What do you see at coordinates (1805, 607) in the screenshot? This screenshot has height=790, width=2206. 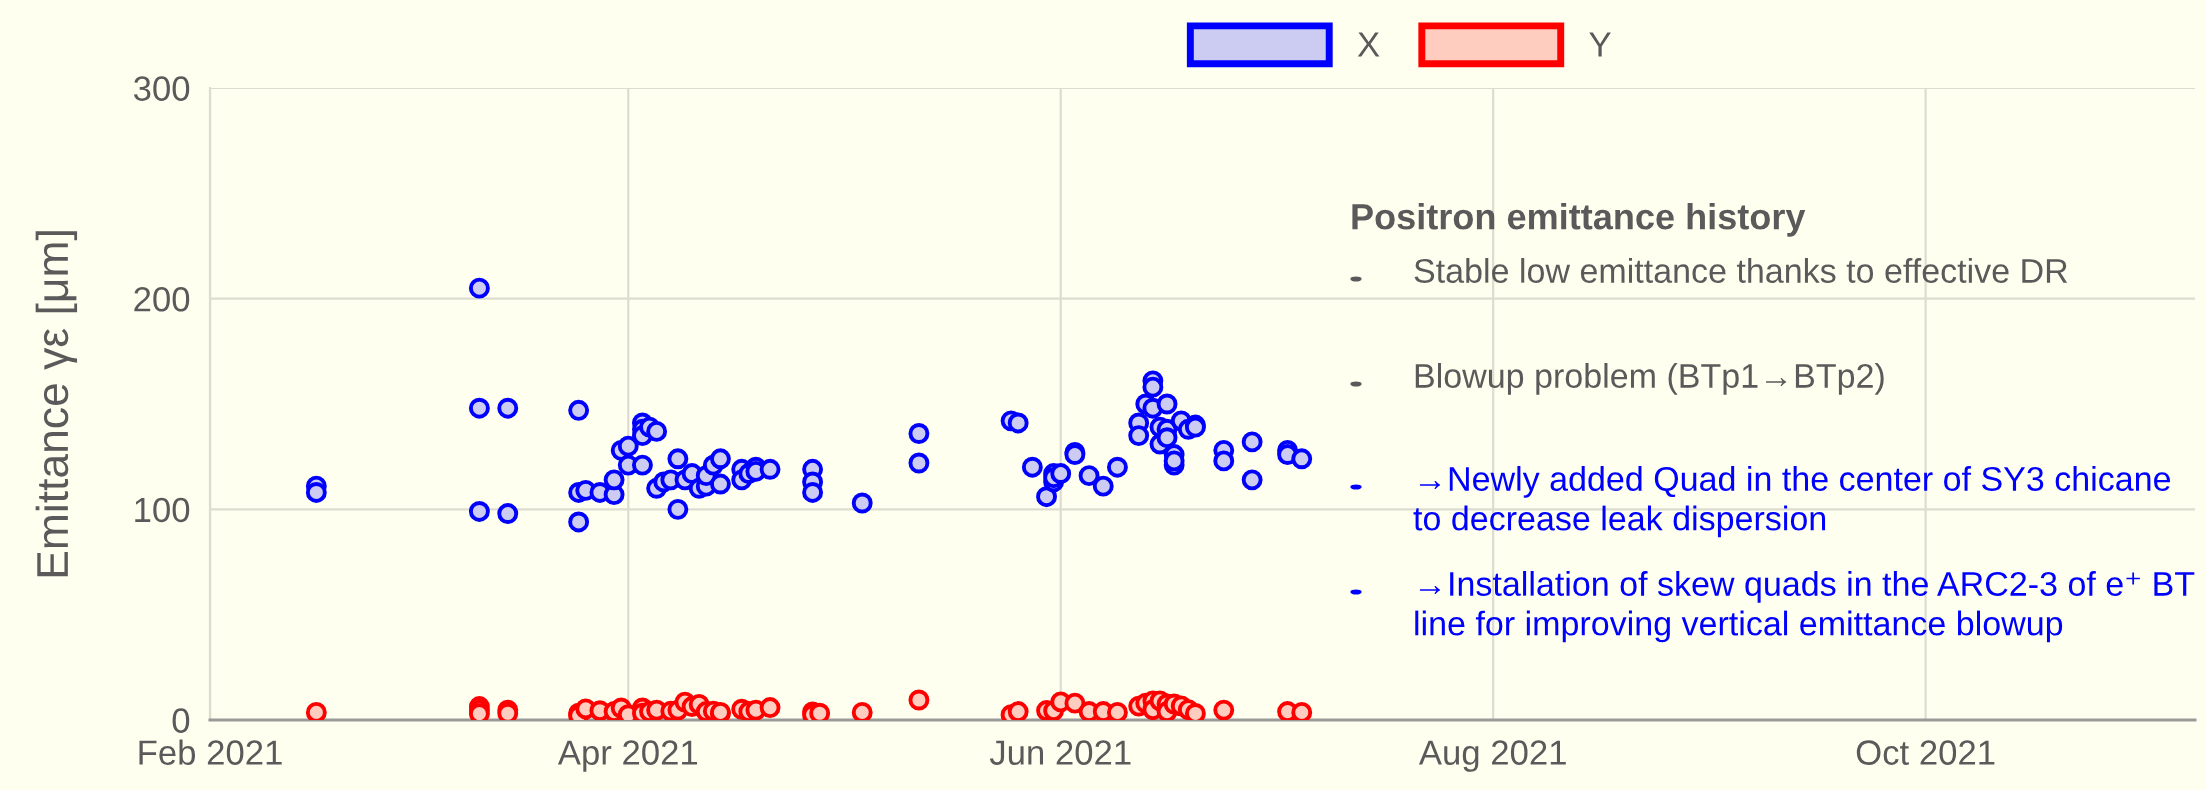 I see `annotation: →Installation of skew quads in the ARC2-3 of e⁺ BT line for improving vertical emittance blowup` at bounding box center [1805, 607].